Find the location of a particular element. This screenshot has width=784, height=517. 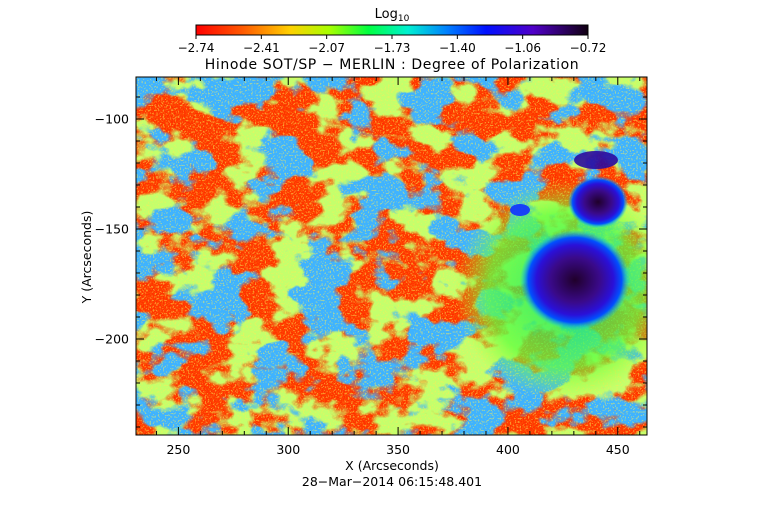

colorbar-tick-label: −1.73 is located at coordinates (392, 48).